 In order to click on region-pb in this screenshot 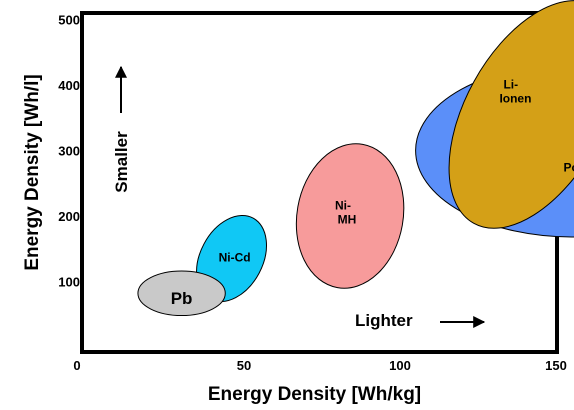, I will do `click(181, 293)`.